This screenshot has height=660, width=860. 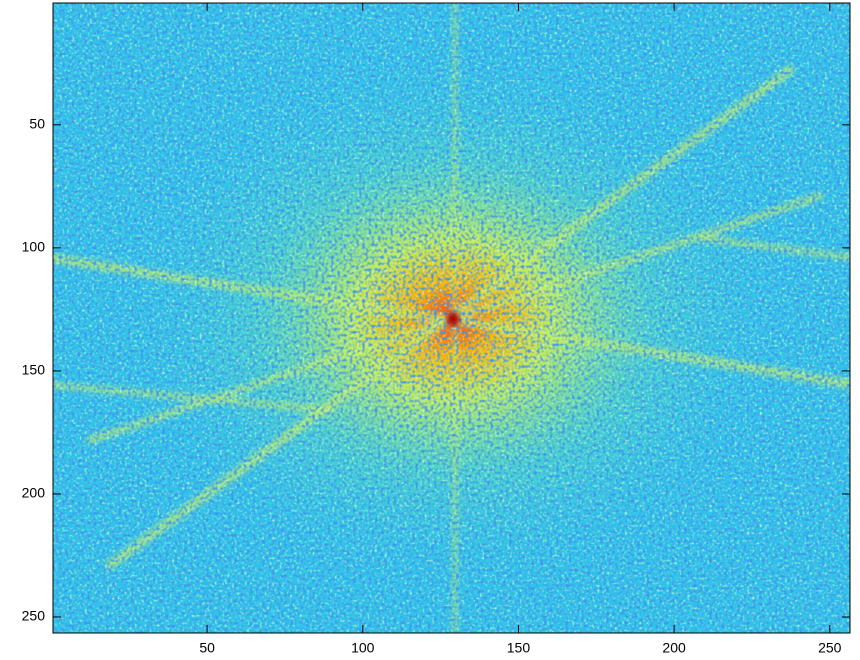 What do you see at coordinates (34, 616) in the screenshot?
I see `y-tick-label: 250` at bounding box center [34, 616].